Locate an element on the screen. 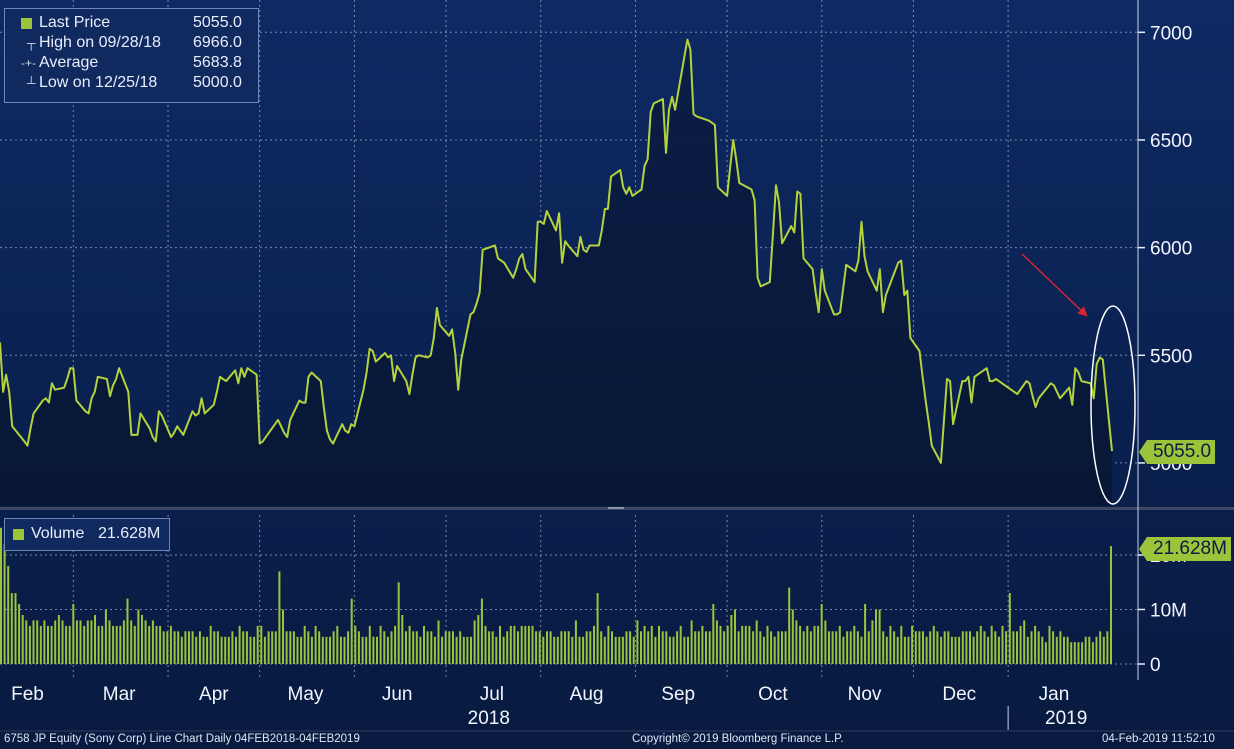 This screenshot has height=749, width=1234. legend-label-average: Average is located at coordinates (69, 62).